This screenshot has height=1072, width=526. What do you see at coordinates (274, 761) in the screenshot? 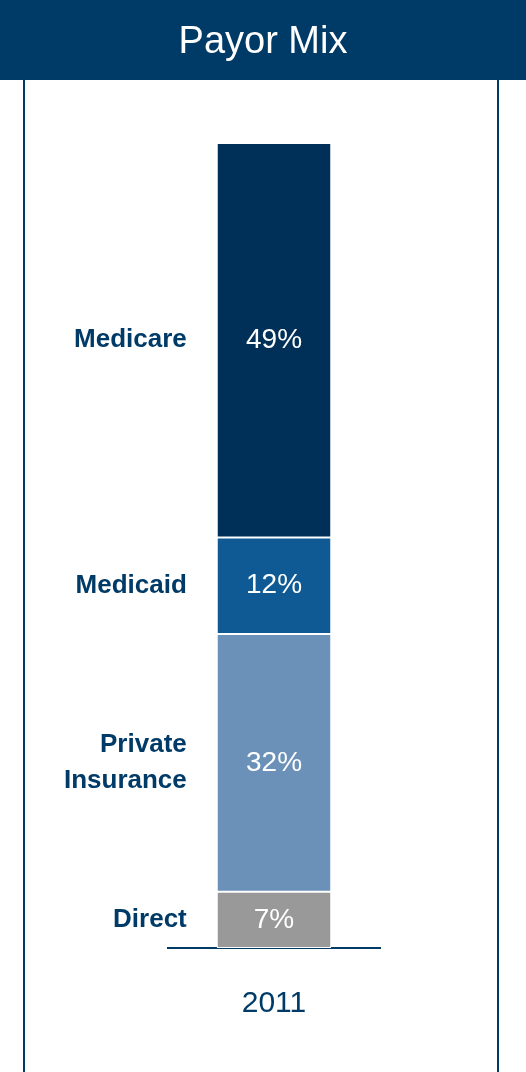
I see `data-label: 32%` at bounding box center [274, 761].